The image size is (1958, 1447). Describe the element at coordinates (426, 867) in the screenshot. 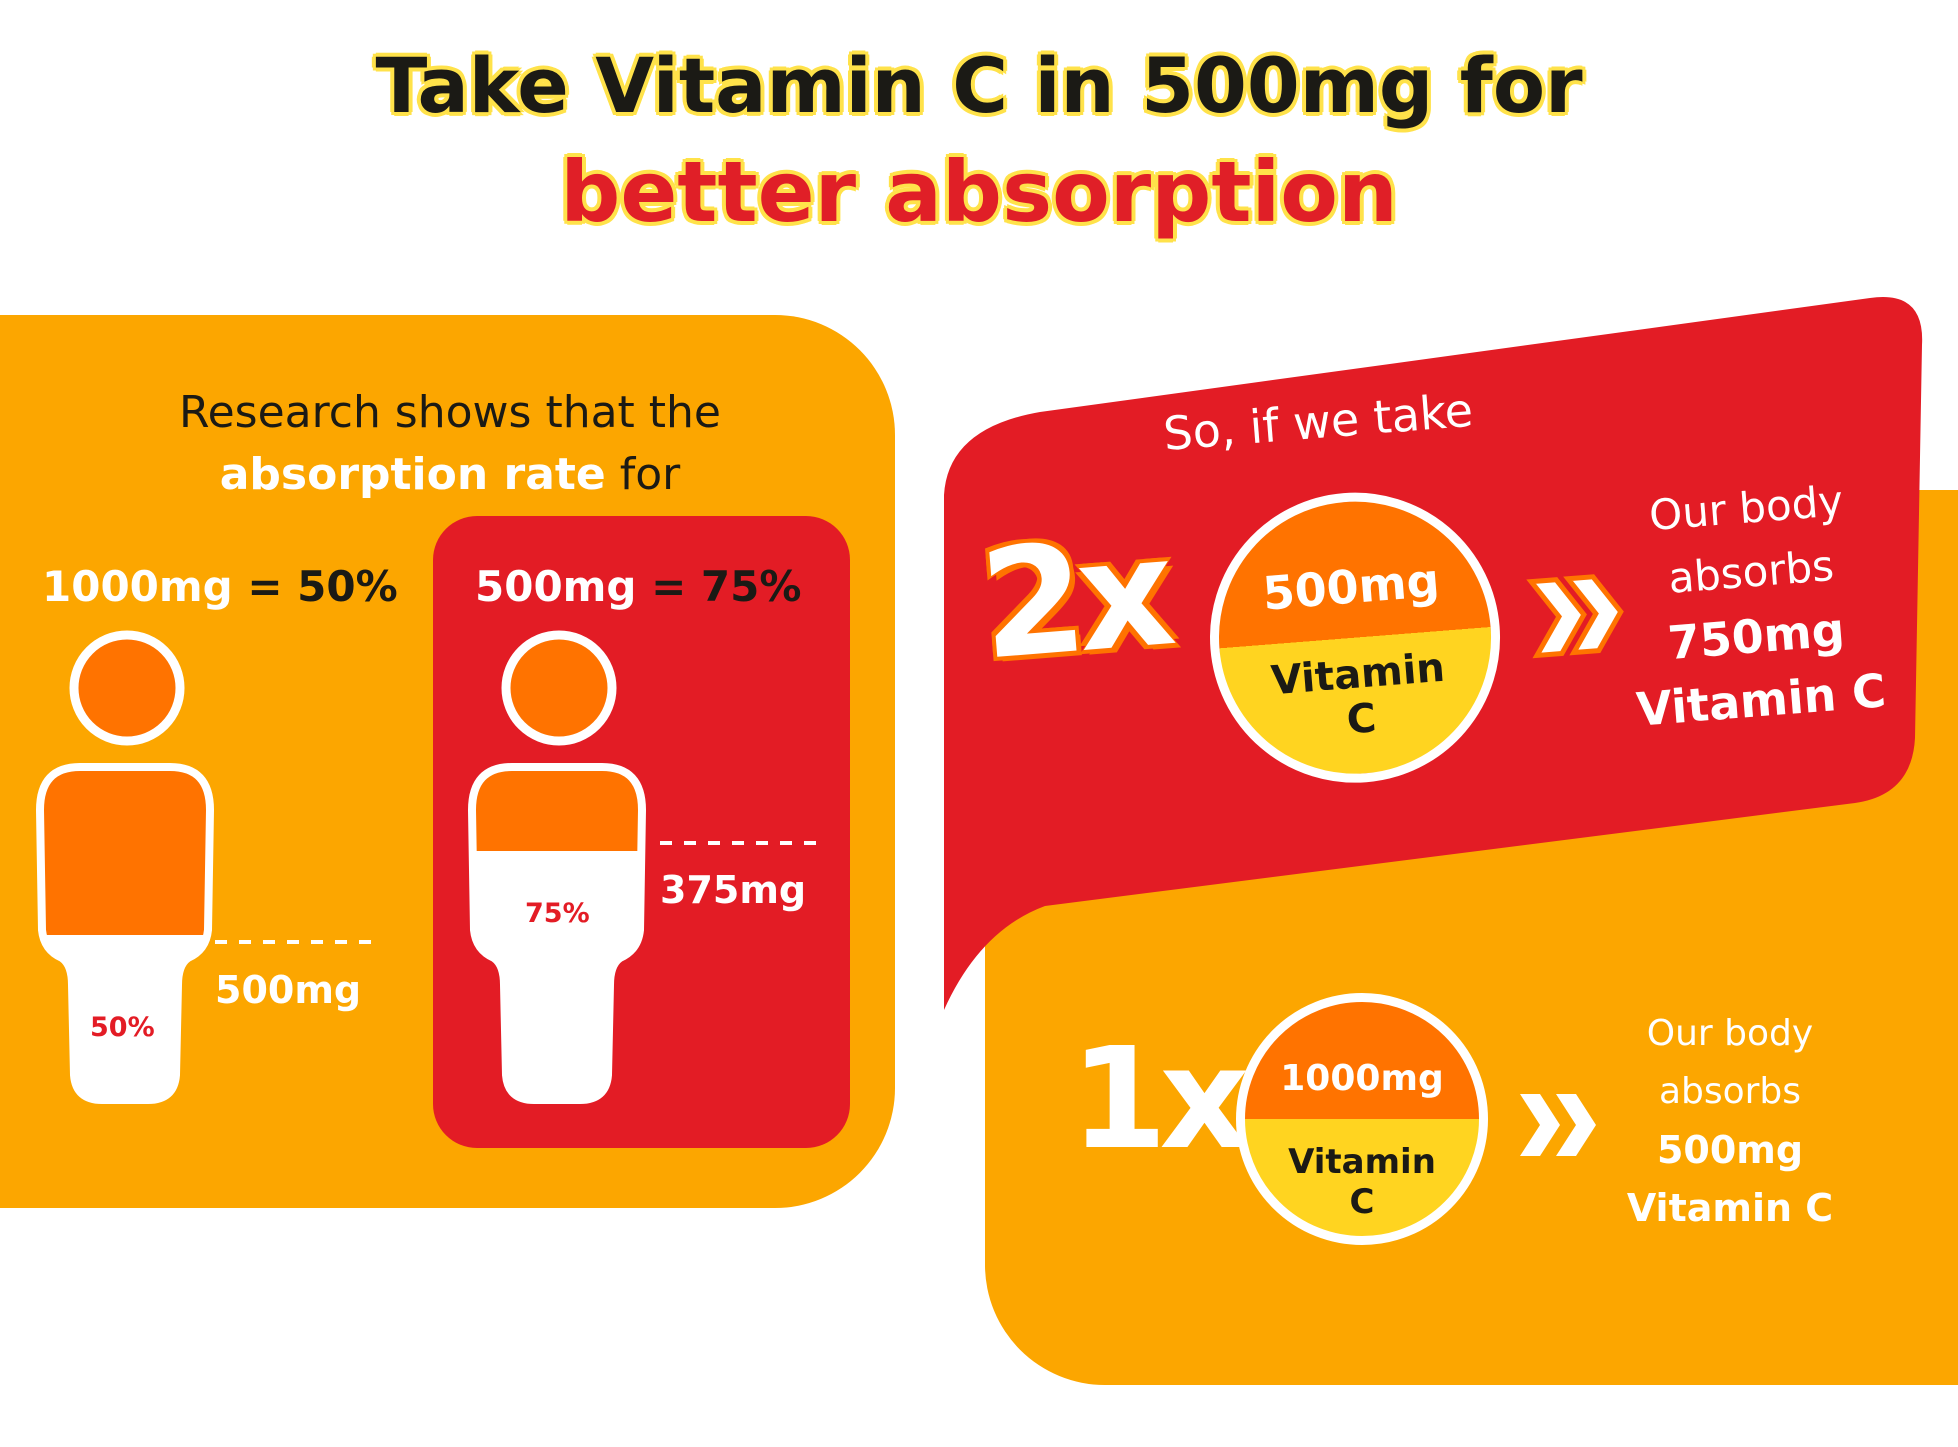

I see `person-figures` at that location.